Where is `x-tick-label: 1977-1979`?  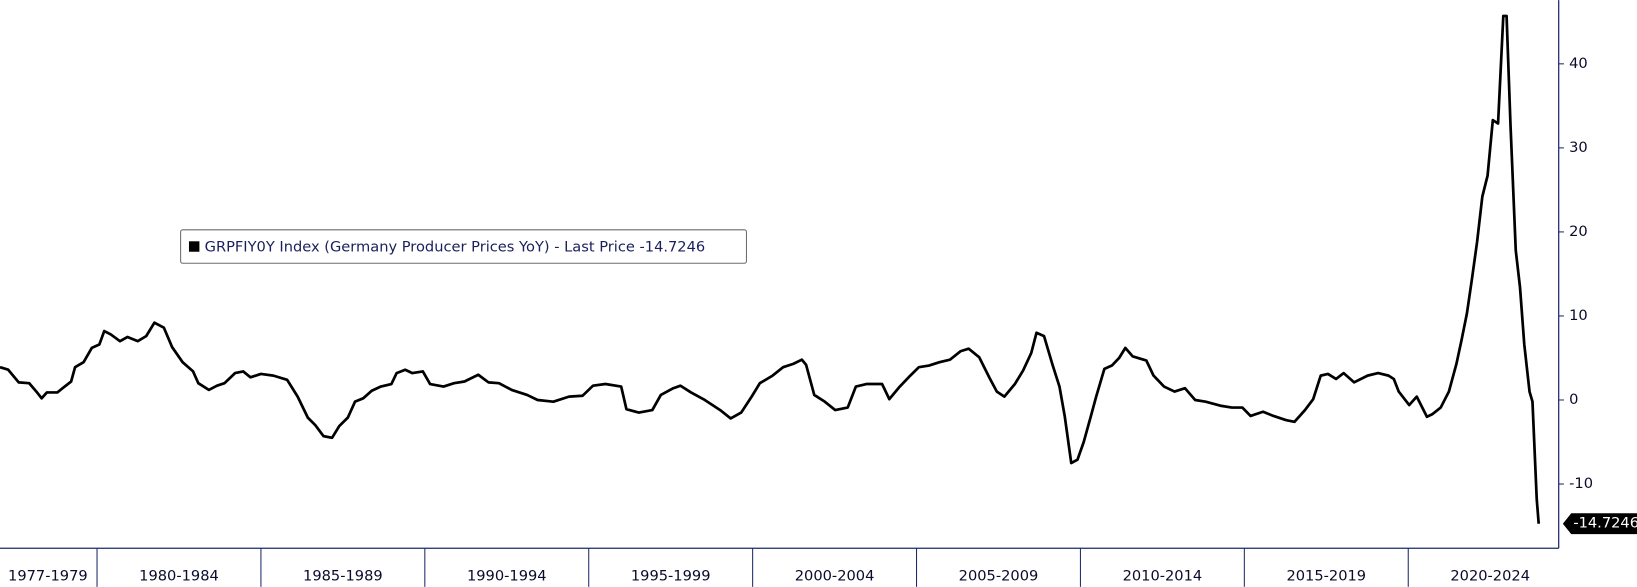 x-tick-label: 1977-1979 is located at coordinates (48, 575).